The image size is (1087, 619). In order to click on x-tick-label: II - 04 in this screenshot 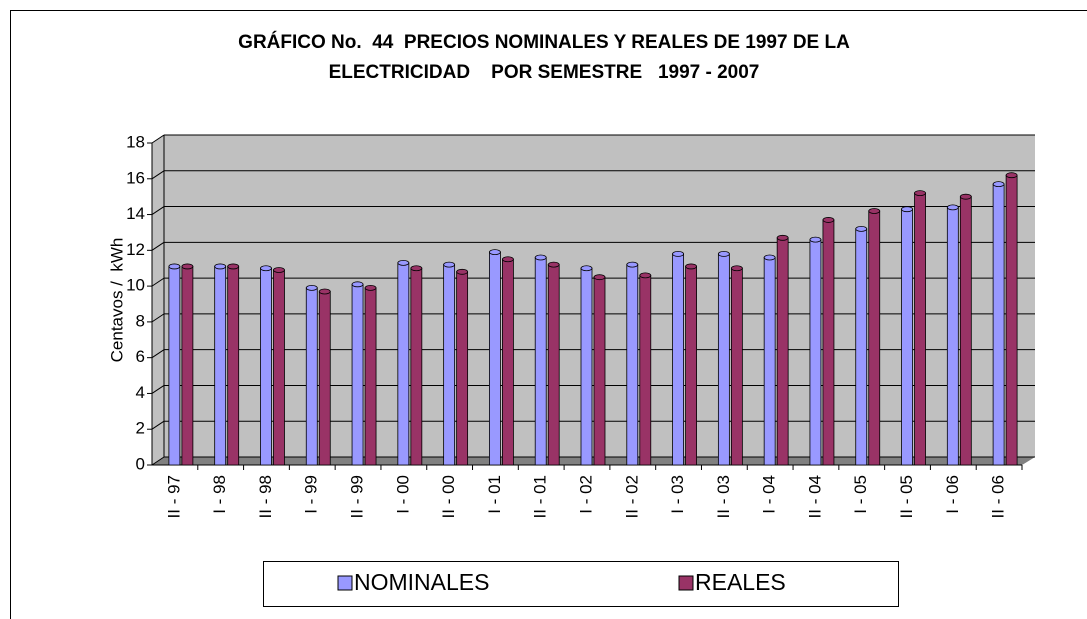, I will do `click(814, 496)`.